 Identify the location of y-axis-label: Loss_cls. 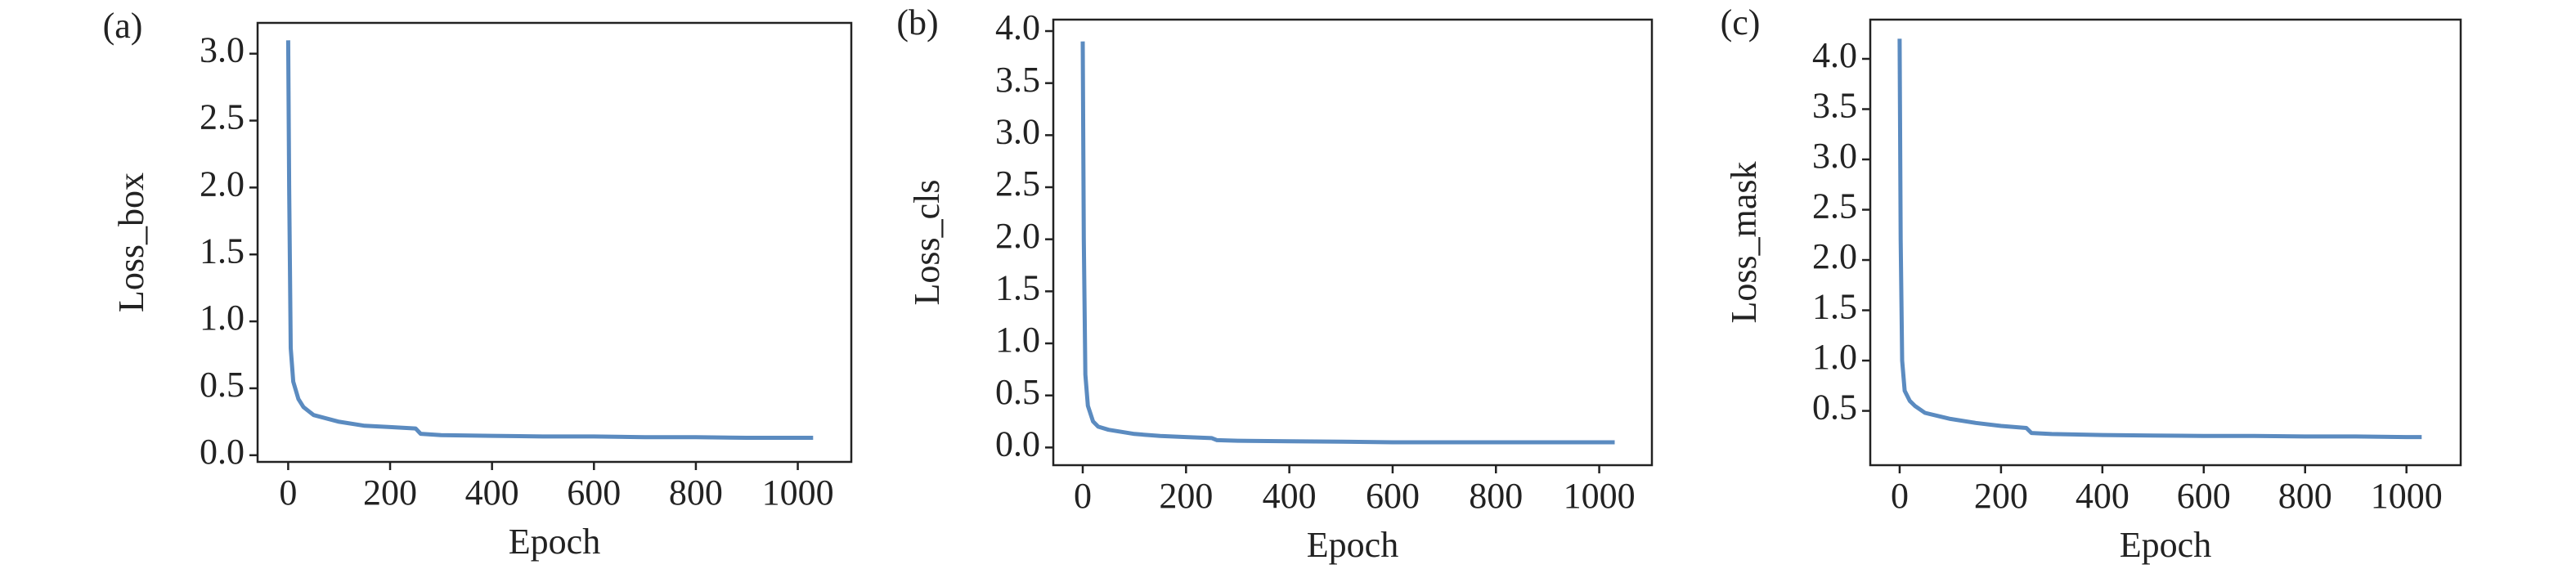
(927, 243).